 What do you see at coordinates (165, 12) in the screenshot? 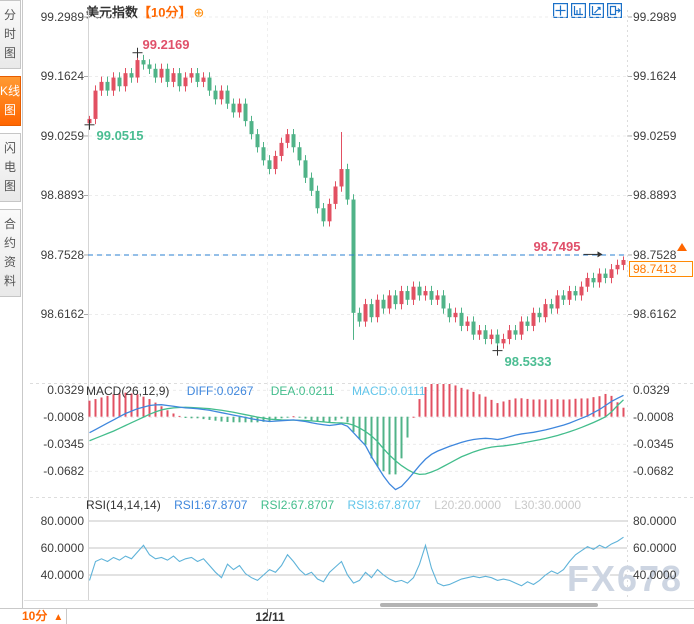
I see `timeframe-label: 【10分】` at bounding box center [165, 12].